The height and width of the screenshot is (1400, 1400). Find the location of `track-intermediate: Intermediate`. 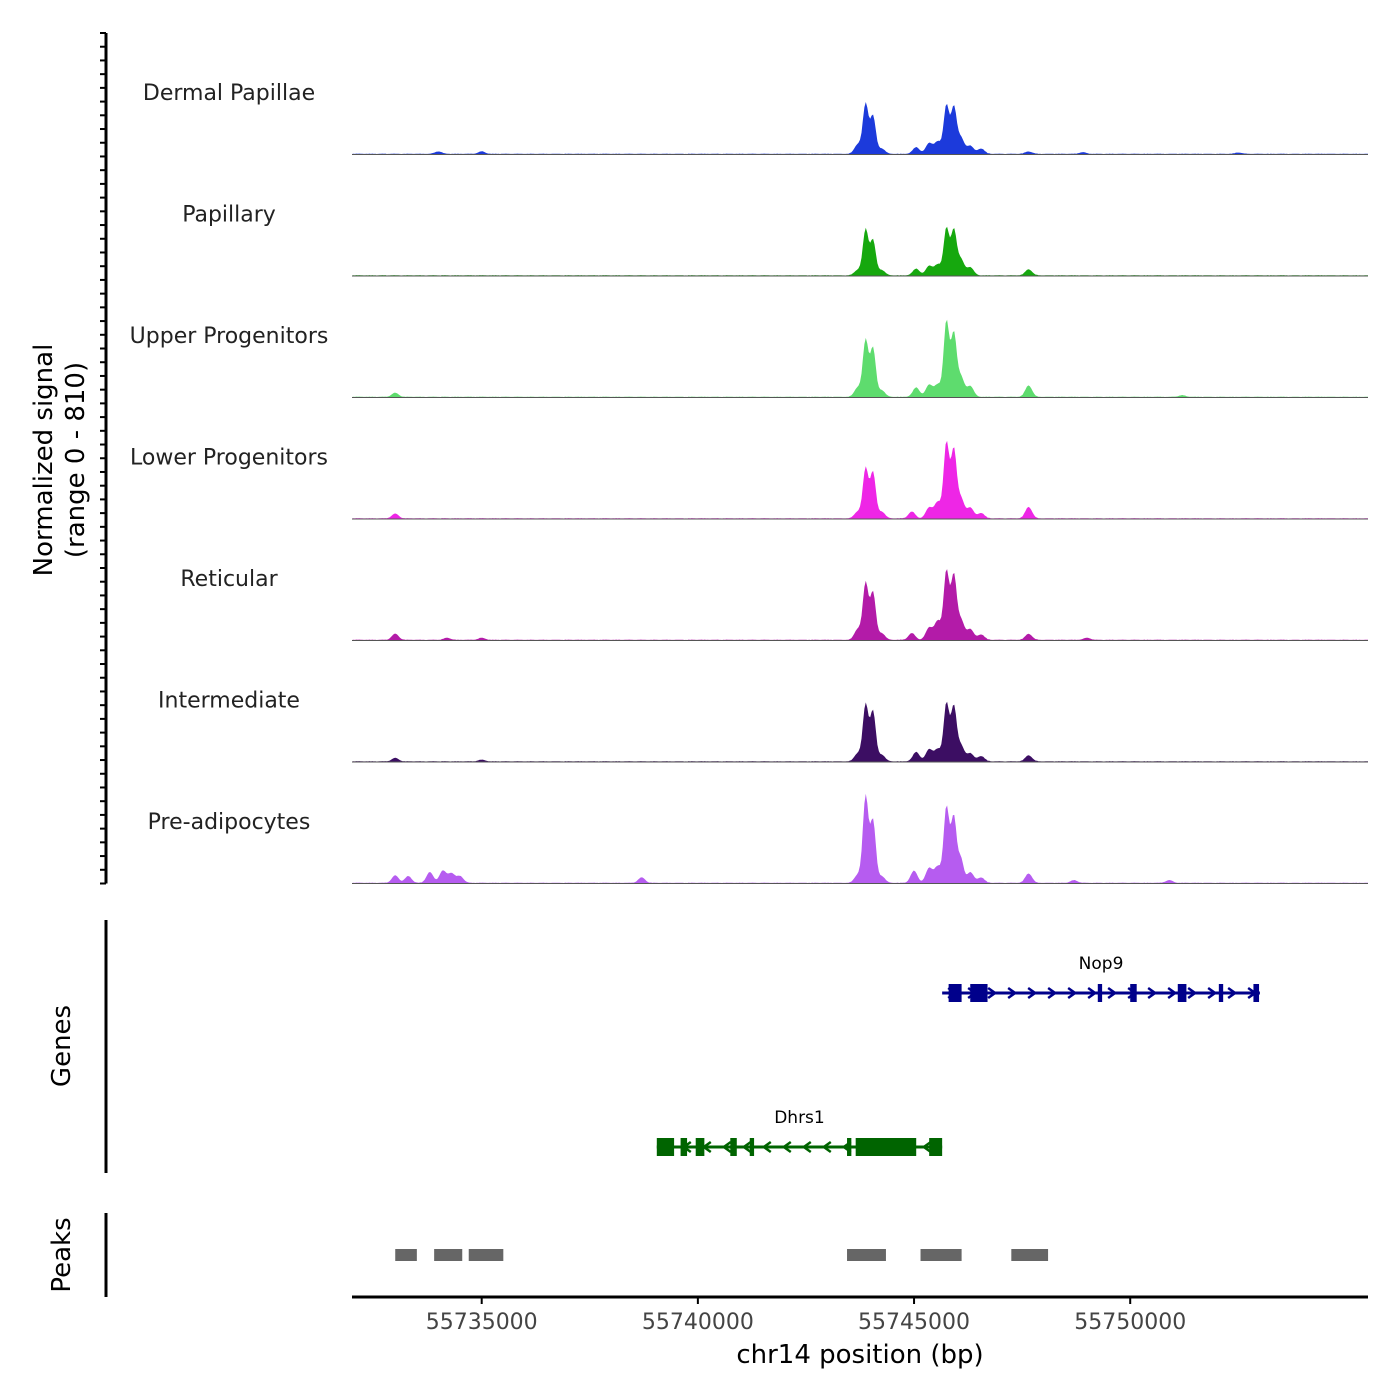

track-intermediate: Intermediate is located at coordinates (763, 726).